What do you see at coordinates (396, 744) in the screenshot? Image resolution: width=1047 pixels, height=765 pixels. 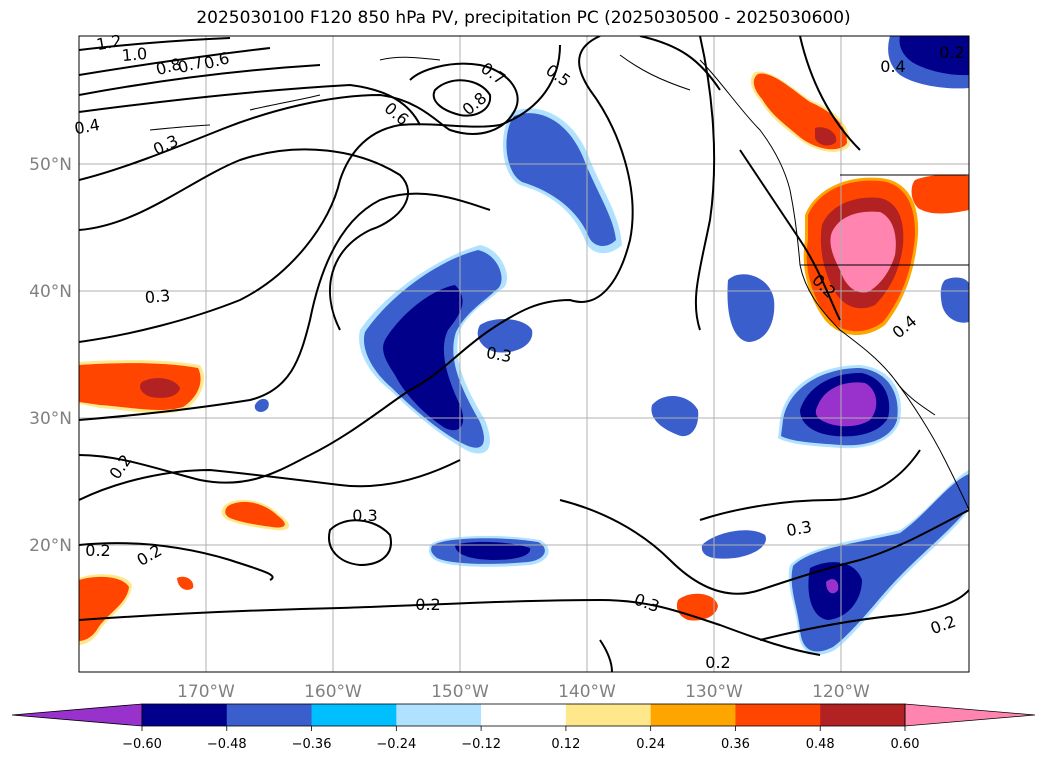 I see `colorbar-tick-label: −0.24` at bounding box center [396, 744].